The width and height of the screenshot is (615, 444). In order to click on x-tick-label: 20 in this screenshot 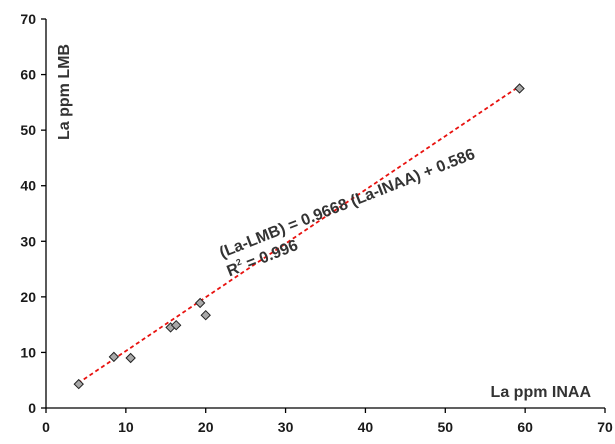, I will do `click(206, 427)`.